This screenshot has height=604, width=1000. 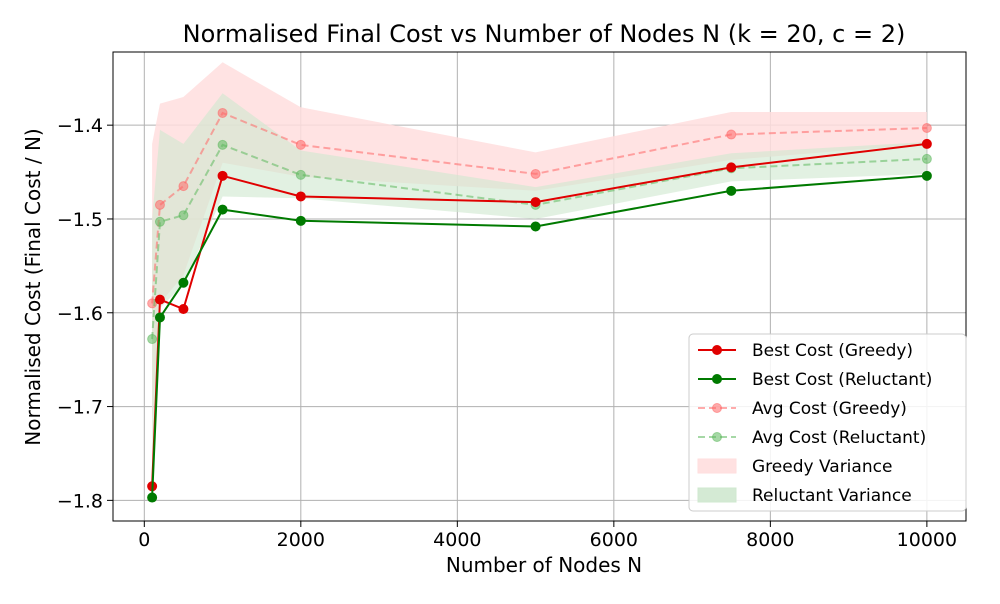 What do you see at coordinates (832, 496) in the screenshot?
I see `legend-label: Reluctant Variance` at bounding box center [832, 496].